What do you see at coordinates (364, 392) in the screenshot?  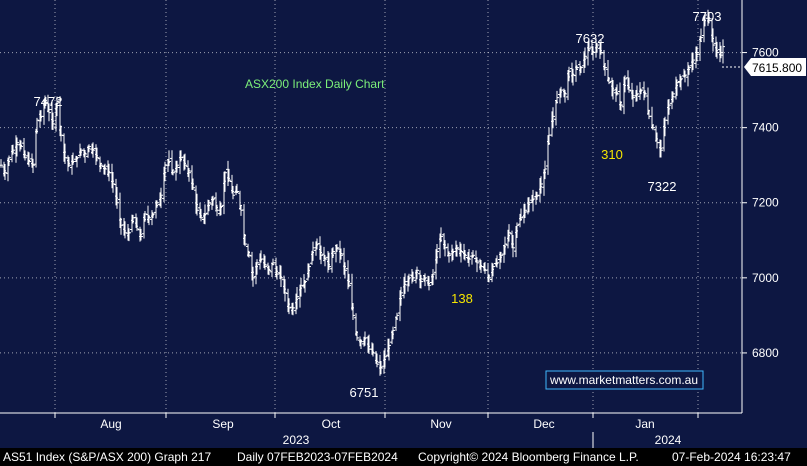 I see `price-annotation: 6751` at bounding box center [364, 392].